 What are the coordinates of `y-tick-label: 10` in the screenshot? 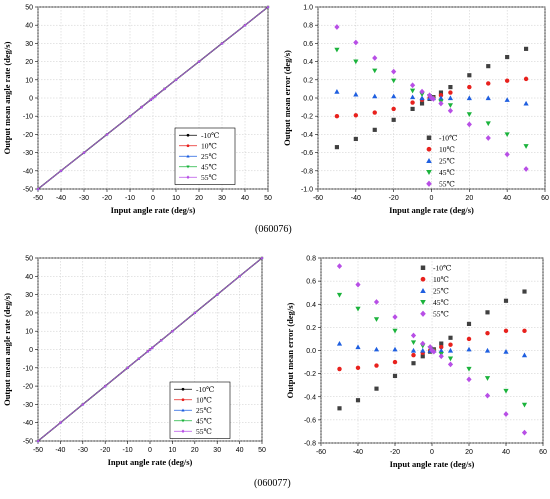 It's located at (29, 80).